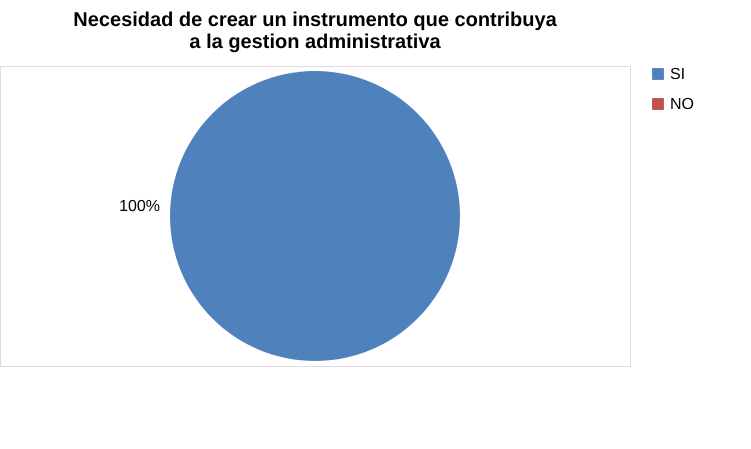 The height and width of the screenshot is (449, 751). Describe the element at coordinates (678, 74) in the screenshot. I see `legend-label: SI` at that location.